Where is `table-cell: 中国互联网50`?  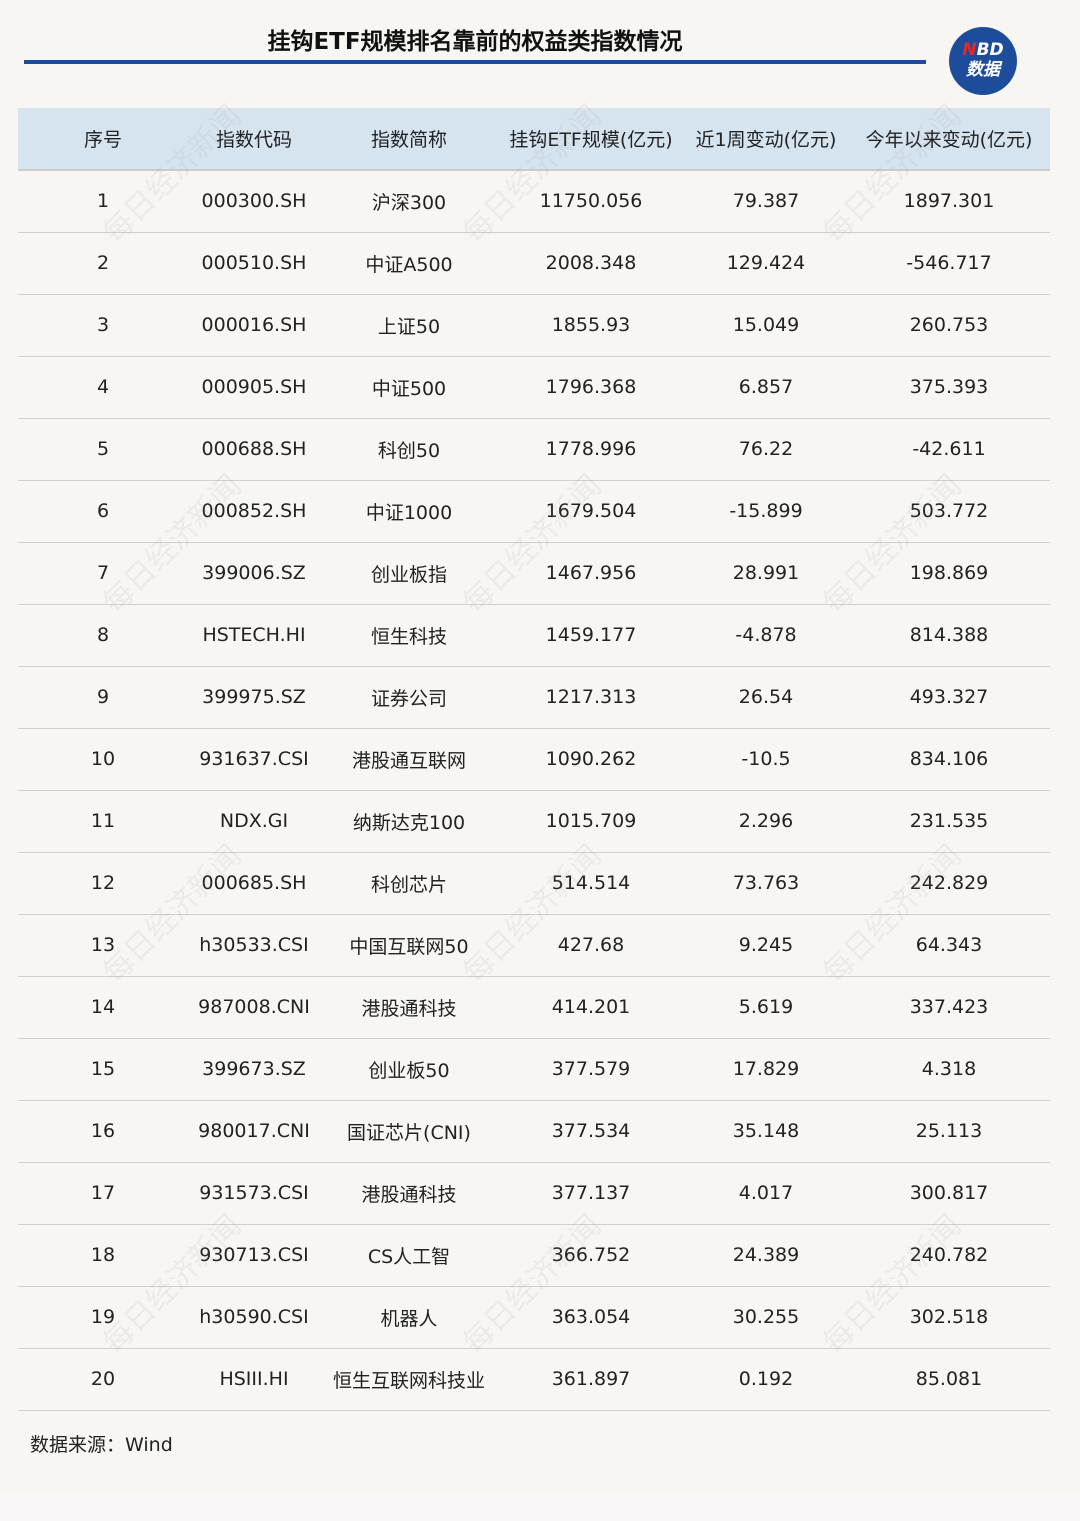 table-cell: 中国互联网50 is located at coordinates (409, 945).